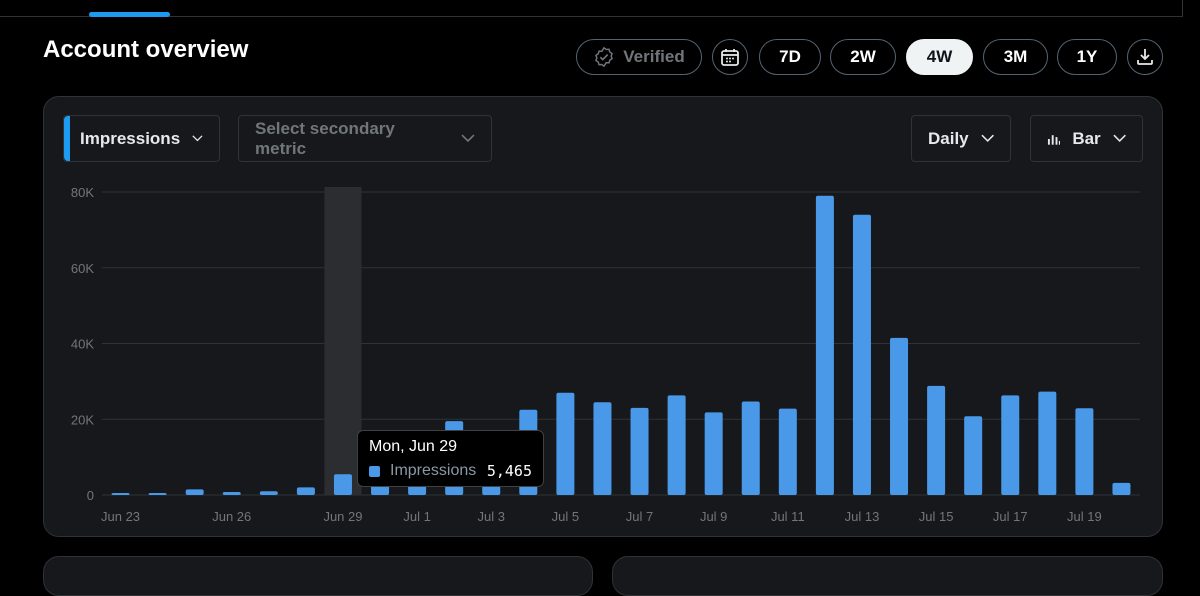  I want to click on primary-metric-dropdown: Impressions, so click(141, 138).